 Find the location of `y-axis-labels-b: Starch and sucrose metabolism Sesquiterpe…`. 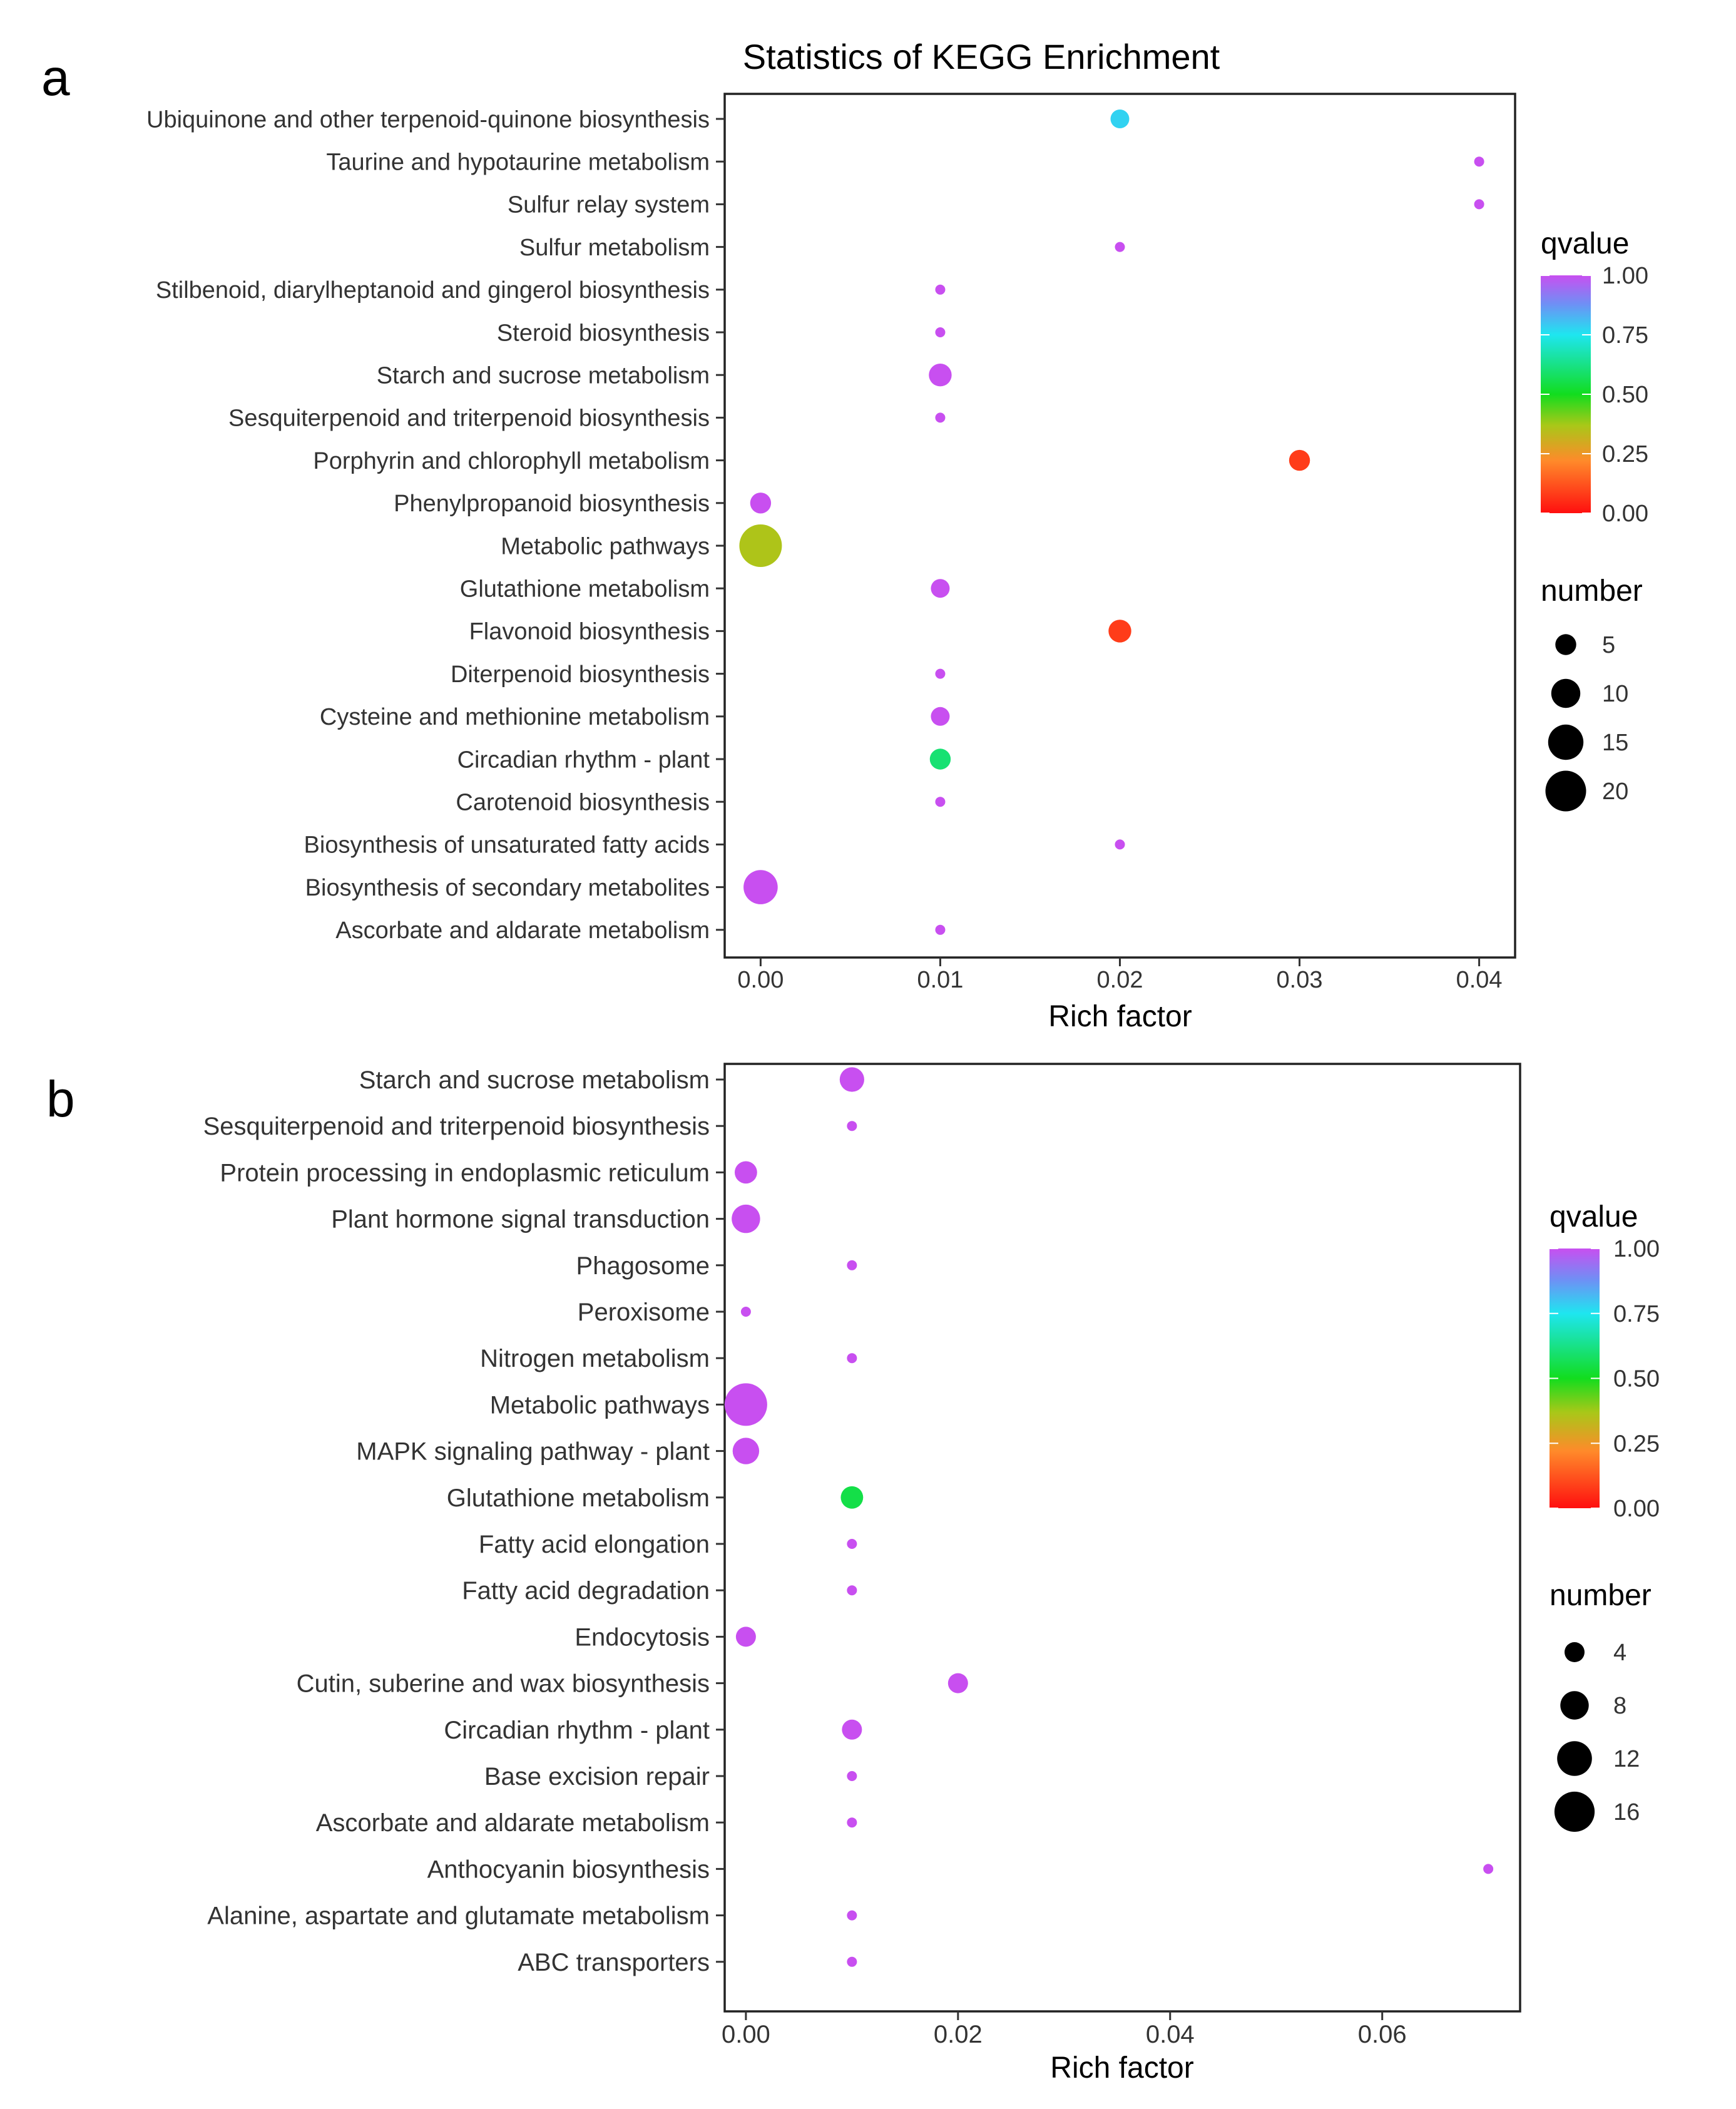

y-axis-labels-b: Starch and sucrose metabolism Sesquiterpe… is located at coordinates (464, 1521).